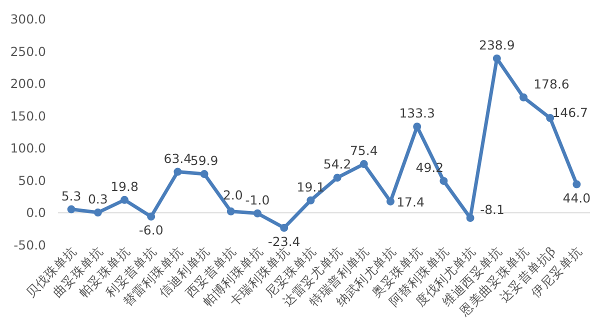 Image resolution: width=602 pixels, height=321 pixels. Describe the element at coordinates (32, 180) in the screenshot. I see `y-tick-label: 50.0` at that location.